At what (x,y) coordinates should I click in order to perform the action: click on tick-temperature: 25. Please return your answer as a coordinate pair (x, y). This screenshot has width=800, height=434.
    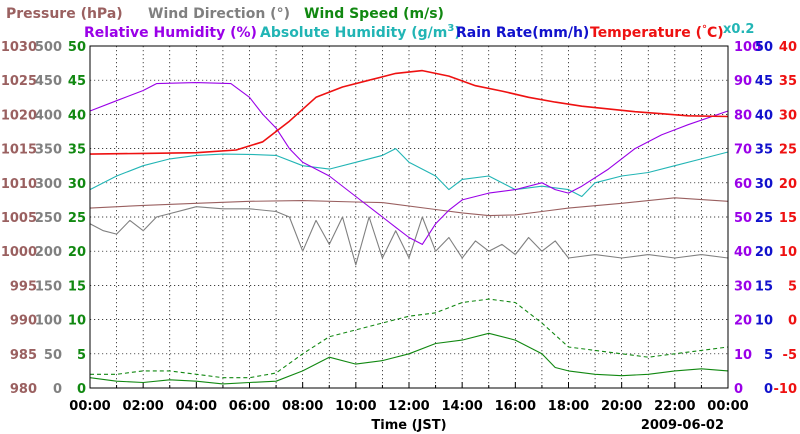
    Looking at the image, I should click on (788, 150).